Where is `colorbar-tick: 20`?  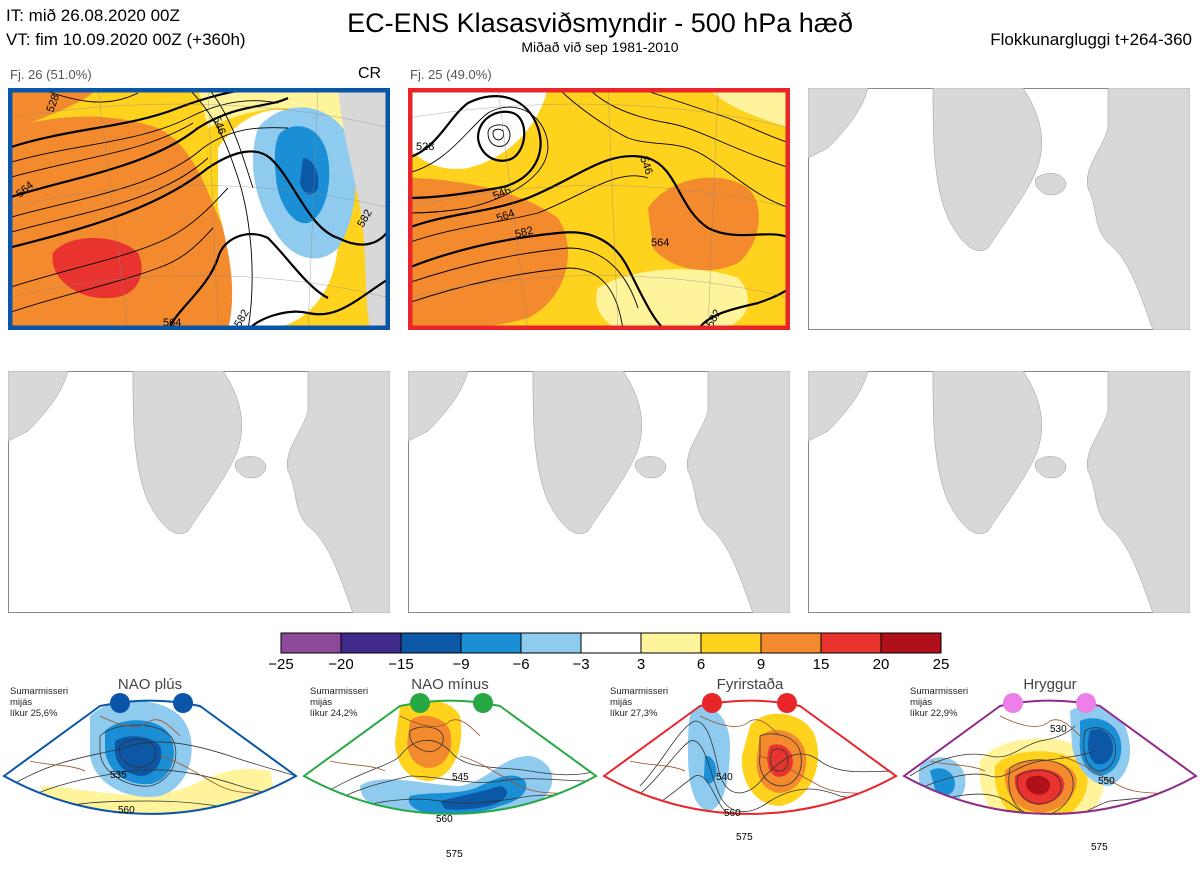
colorbar-tick: 20 is located at coordinates (881, 664).